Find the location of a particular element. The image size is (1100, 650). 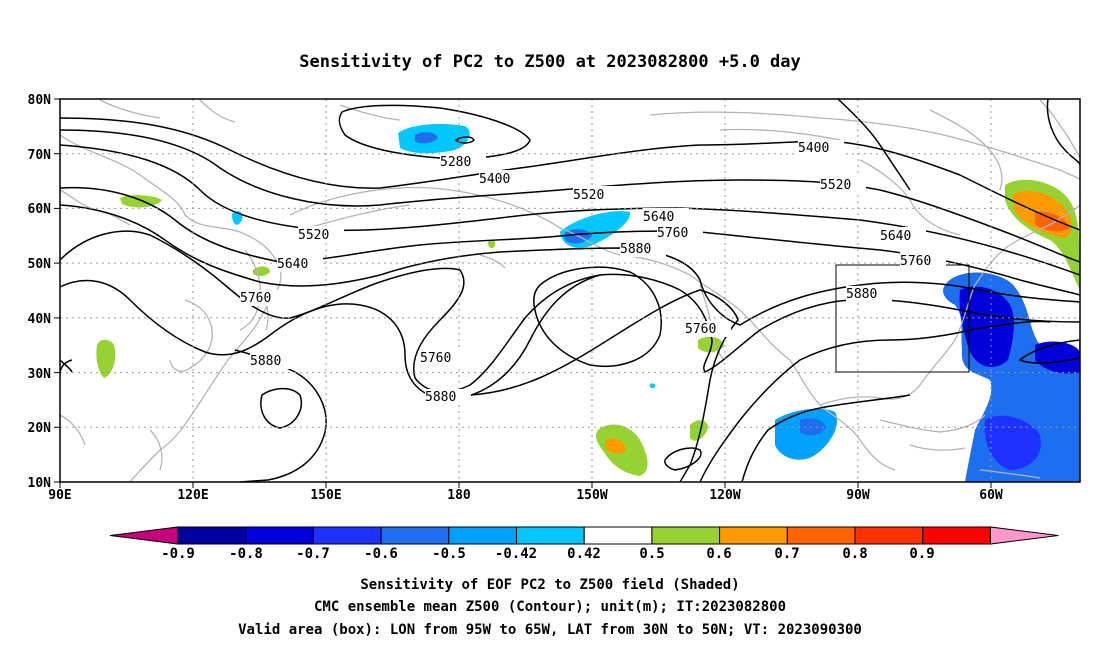

contour-label-5760-central: 5760 is located at coordinates (672, 233).